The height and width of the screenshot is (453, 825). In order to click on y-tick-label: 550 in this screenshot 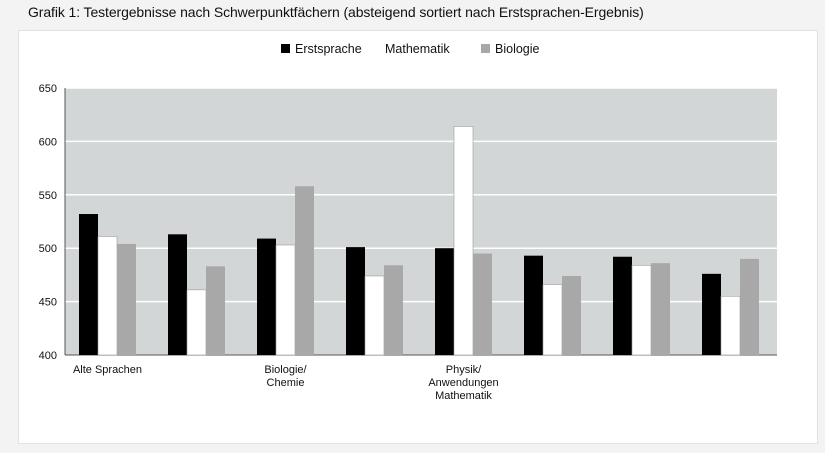, I will do `click(48, 196)`.